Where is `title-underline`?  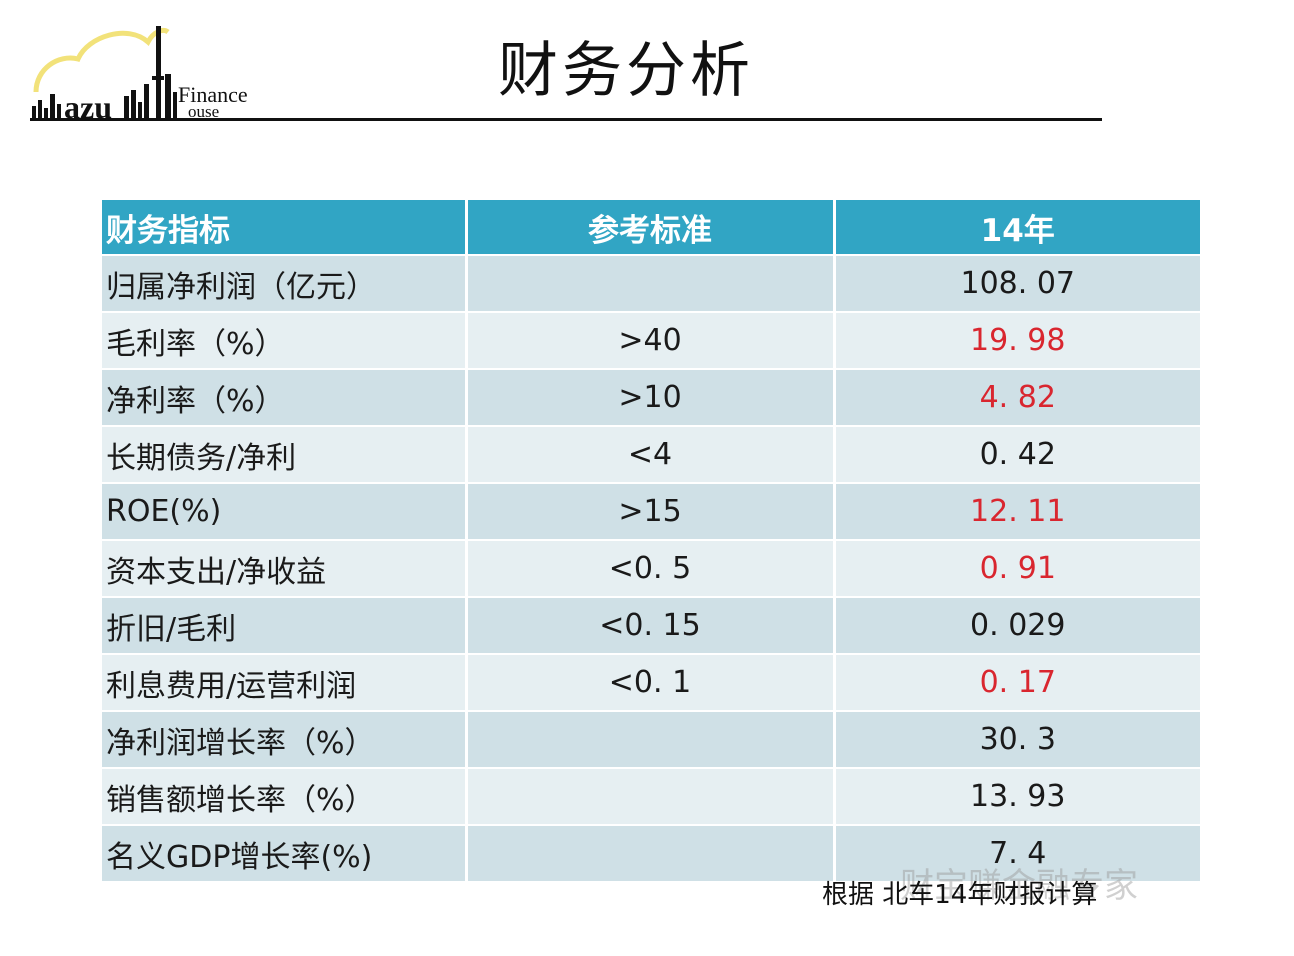 title-underline is located at coordinates (665, 119).